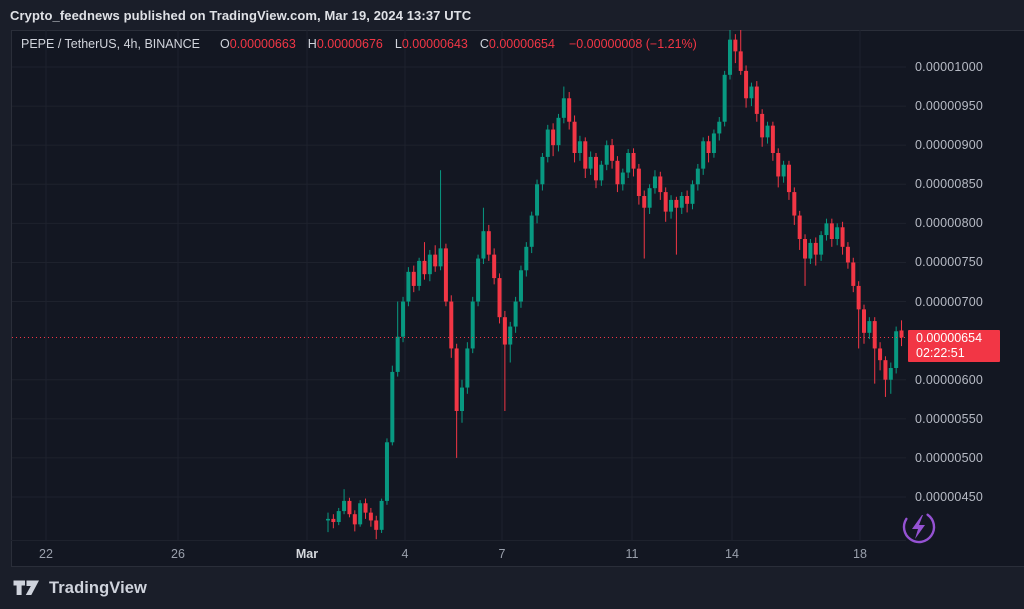  What do you see at coordinates (949, 106) in the screenshot?
I see `price-tick-label: 0.00000950` at bounding box center [949, 106].